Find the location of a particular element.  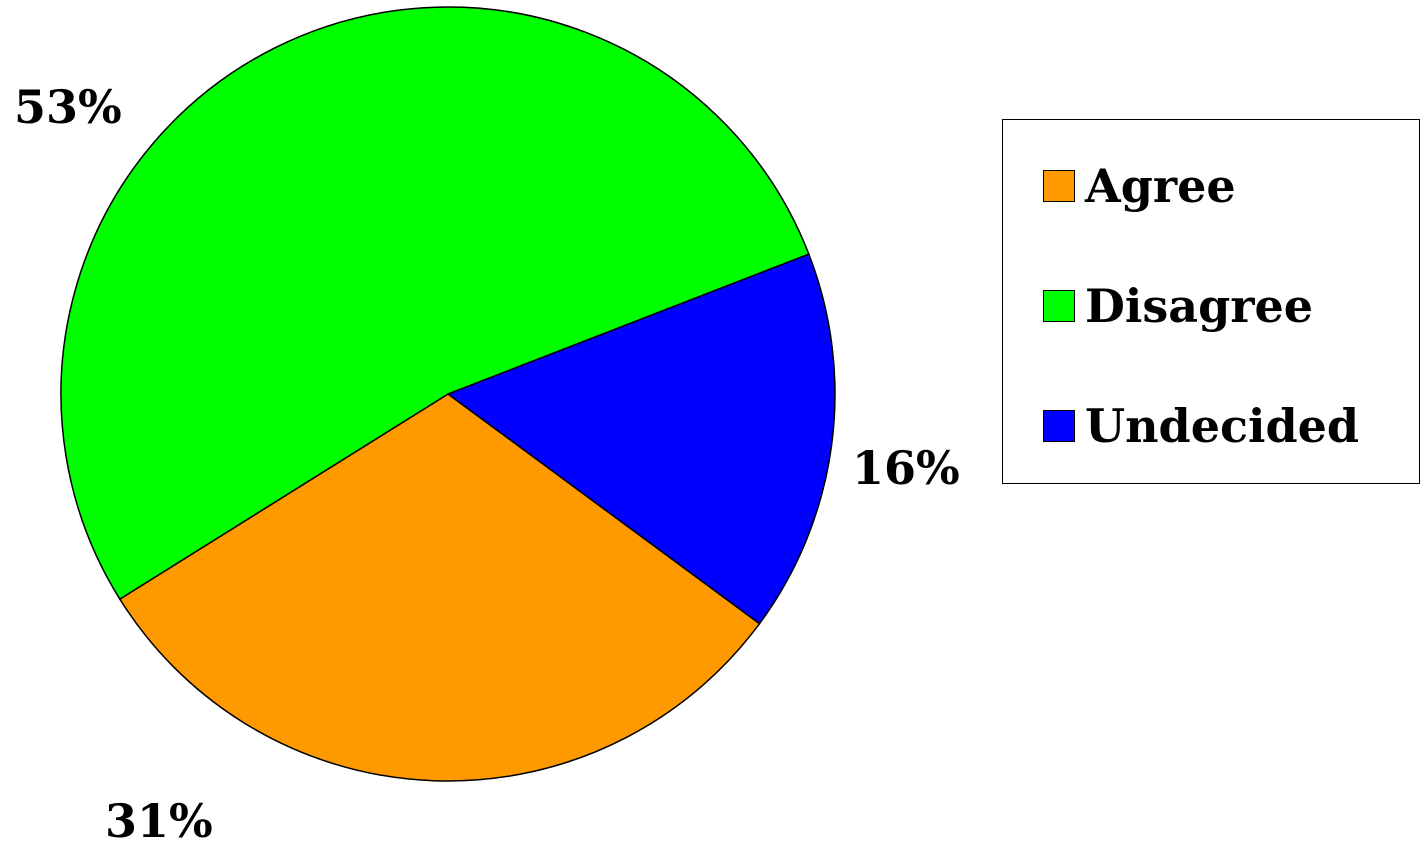

legend-item-disagree: Disagree is located at coordinates (1178, 306).